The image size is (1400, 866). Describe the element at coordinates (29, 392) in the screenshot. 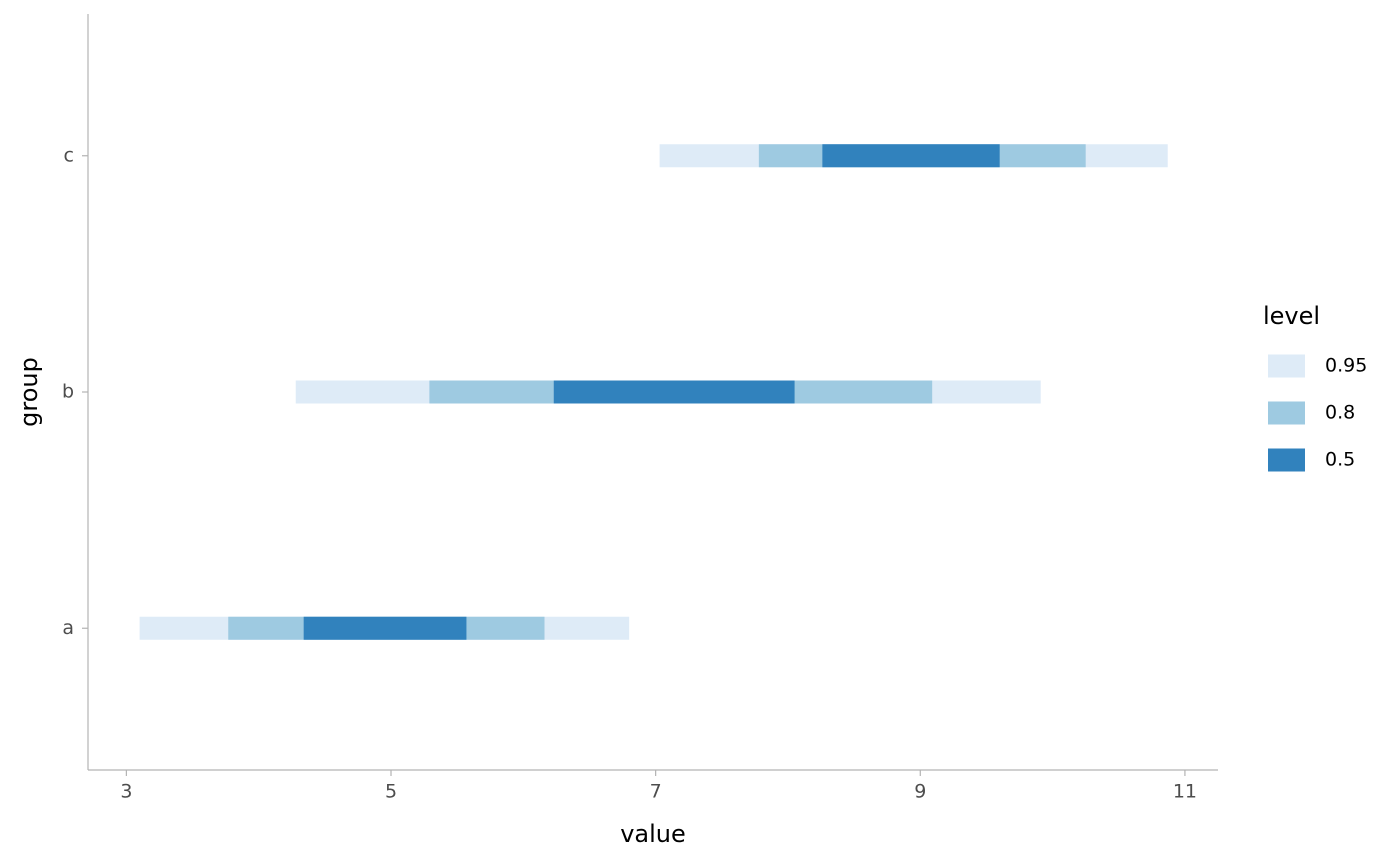

I see `y-axis-title: group` at that location.